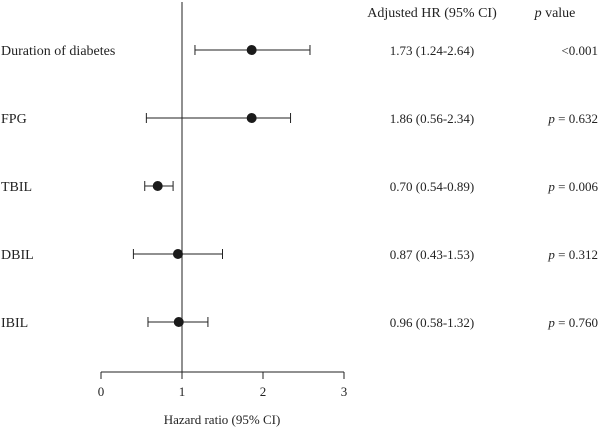  What do you see at coordinates (16, 187) in the screenshot?
I see `row-label: TBIL` at bounding box center [16, 187].